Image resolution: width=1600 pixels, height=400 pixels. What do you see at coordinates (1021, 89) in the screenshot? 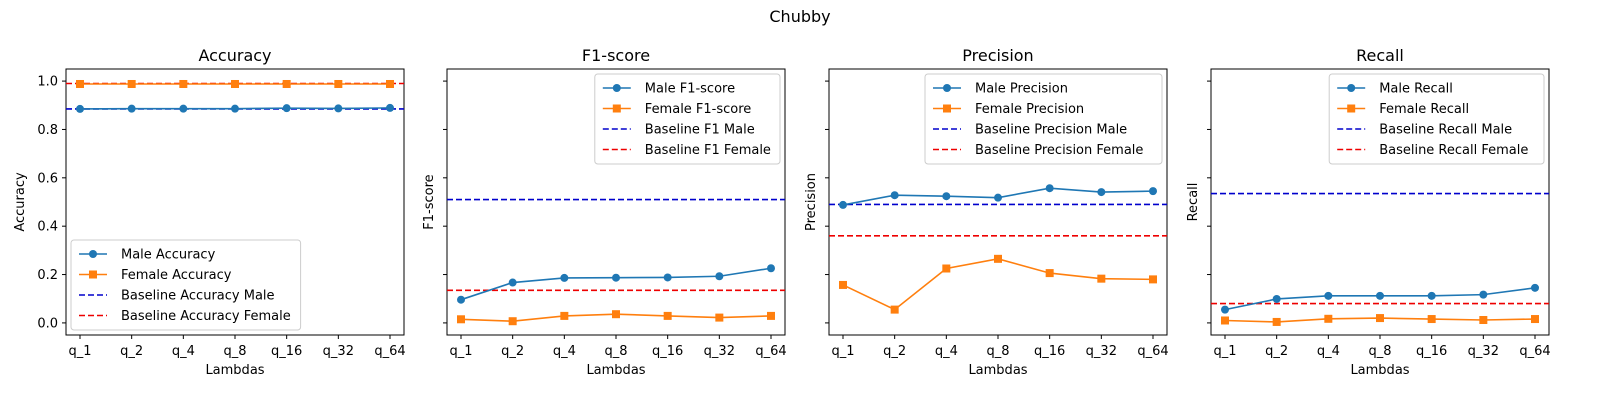
I see `legend-label: Male Precision` at bounding box center [1021, 89].